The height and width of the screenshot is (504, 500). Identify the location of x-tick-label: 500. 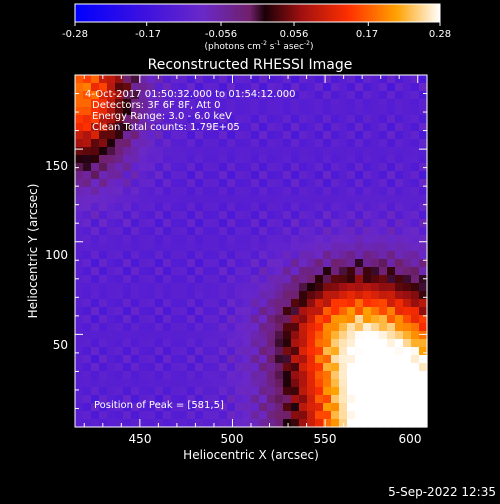
(232, 439).